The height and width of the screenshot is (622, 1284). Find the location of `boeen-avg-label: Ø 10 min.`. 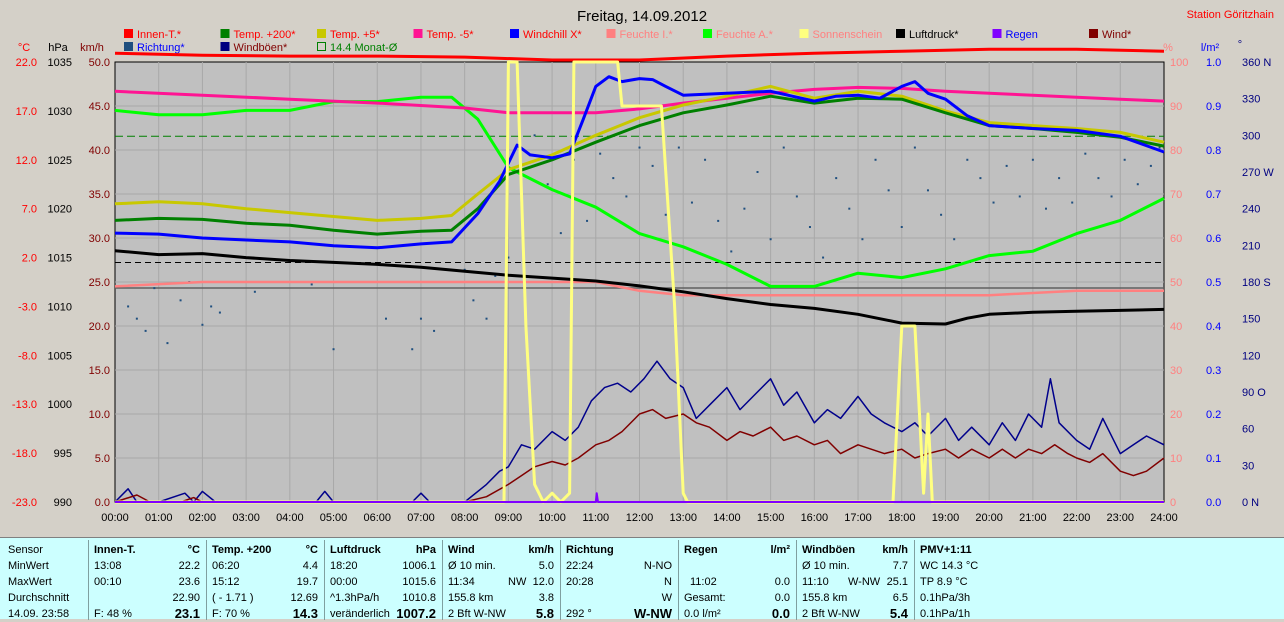

boeen-avg-label: Ø 10 min. is located at coordinates (826, 566).